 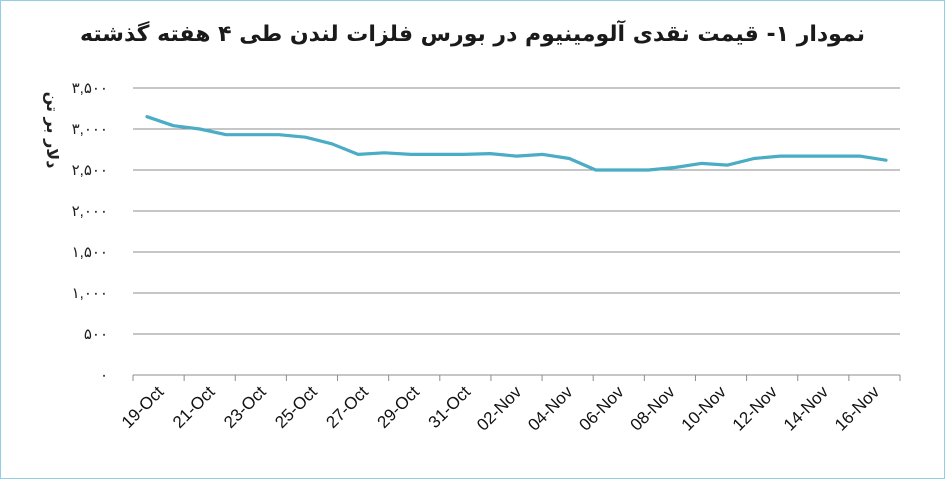 I want to click on y-axis: ۰ ۵۰۰ ۱,۰۰۰ ۱,۵۰۰ ۲,۰۰۰ ۲,۵۰۰ ۳,۰۰۰ ۳,۵۰۰, so click(x=90, y=232).